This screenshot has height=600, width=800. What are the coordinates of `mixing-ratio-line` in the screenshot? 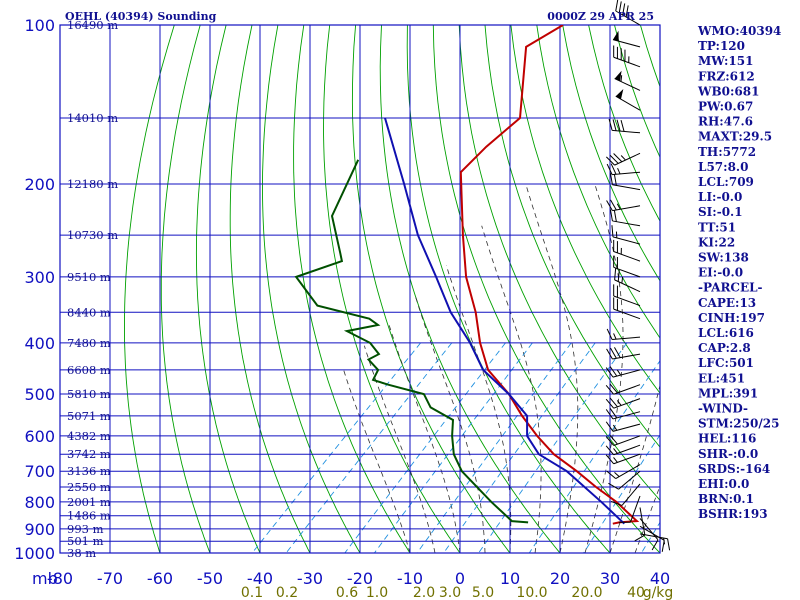 It's located at (594, 456).